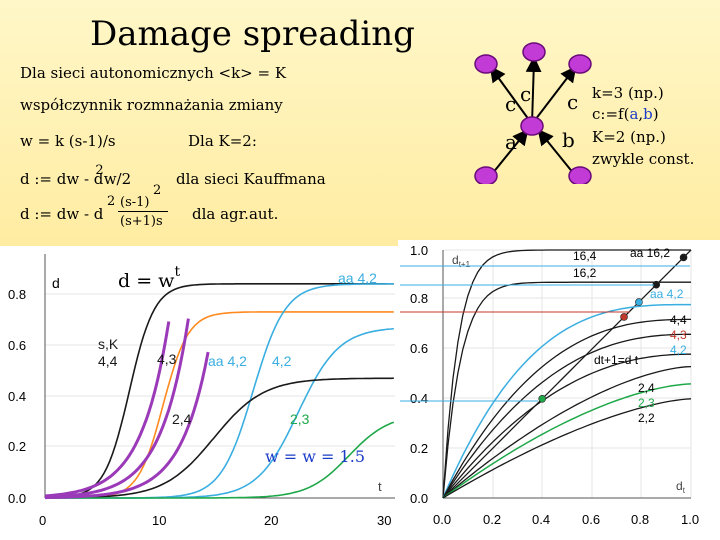  I want to click on edge-center-left, so click(511, 95).